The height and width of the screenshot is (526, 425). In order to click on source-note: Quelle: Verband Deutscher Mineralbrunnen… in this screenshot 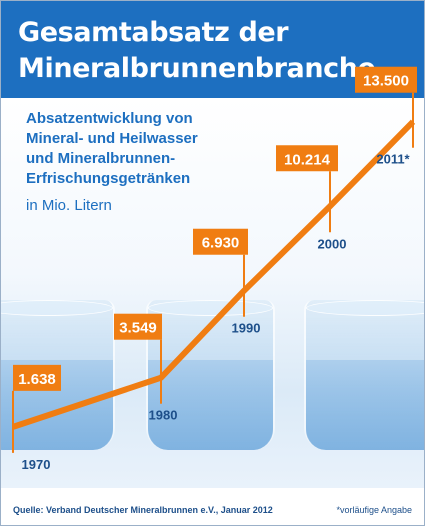, I will do `click(143, 510)`.